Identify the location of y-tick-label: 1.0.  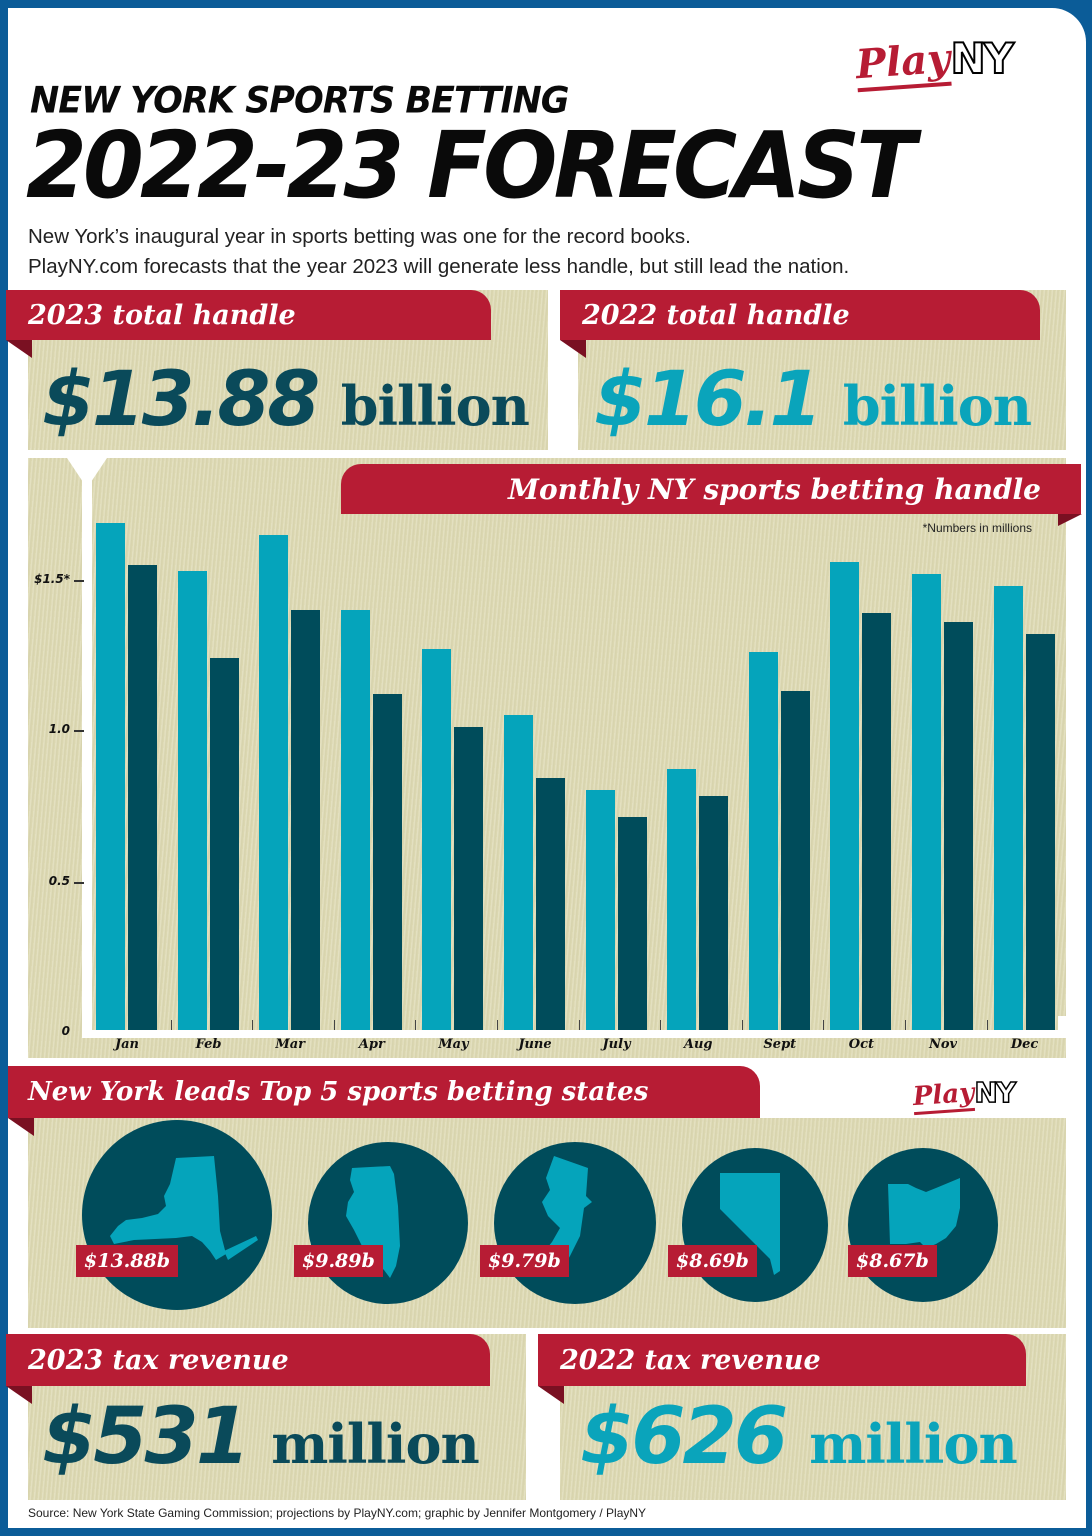
(59, 729).